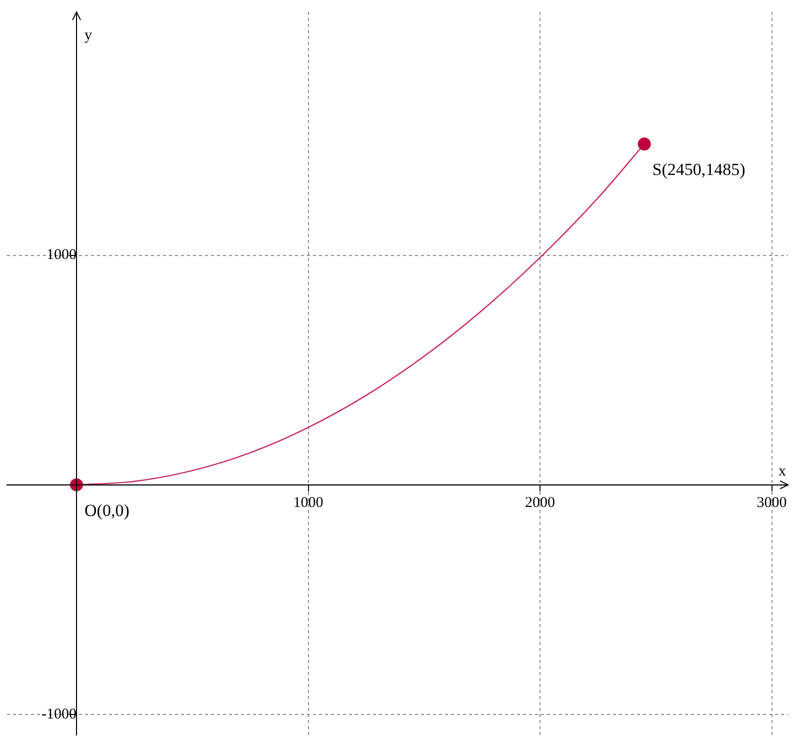  What do you see at coordinates (59, 714) in the screenshot?
I see `y-tick-label: -1000` at bounding box center [59, 714].